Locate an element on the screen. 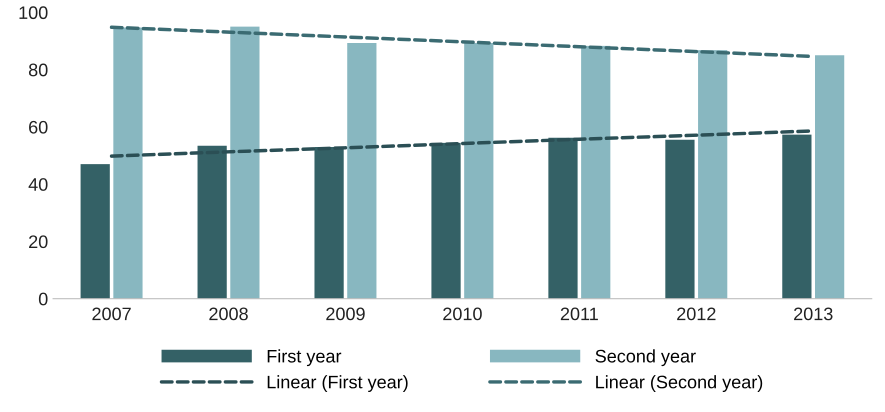 The width and height of the screenshot is (885, 412). legend-label: Linear (Second year) is located at coordinates (679, 383).